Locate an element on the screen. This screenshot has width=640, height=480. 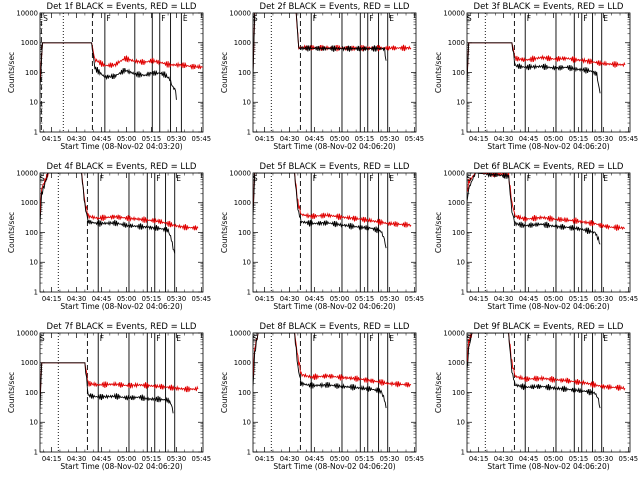
x-axis-label: Start Time (08-Nov-02 04:03:20) is located at coordinates (121, 146).